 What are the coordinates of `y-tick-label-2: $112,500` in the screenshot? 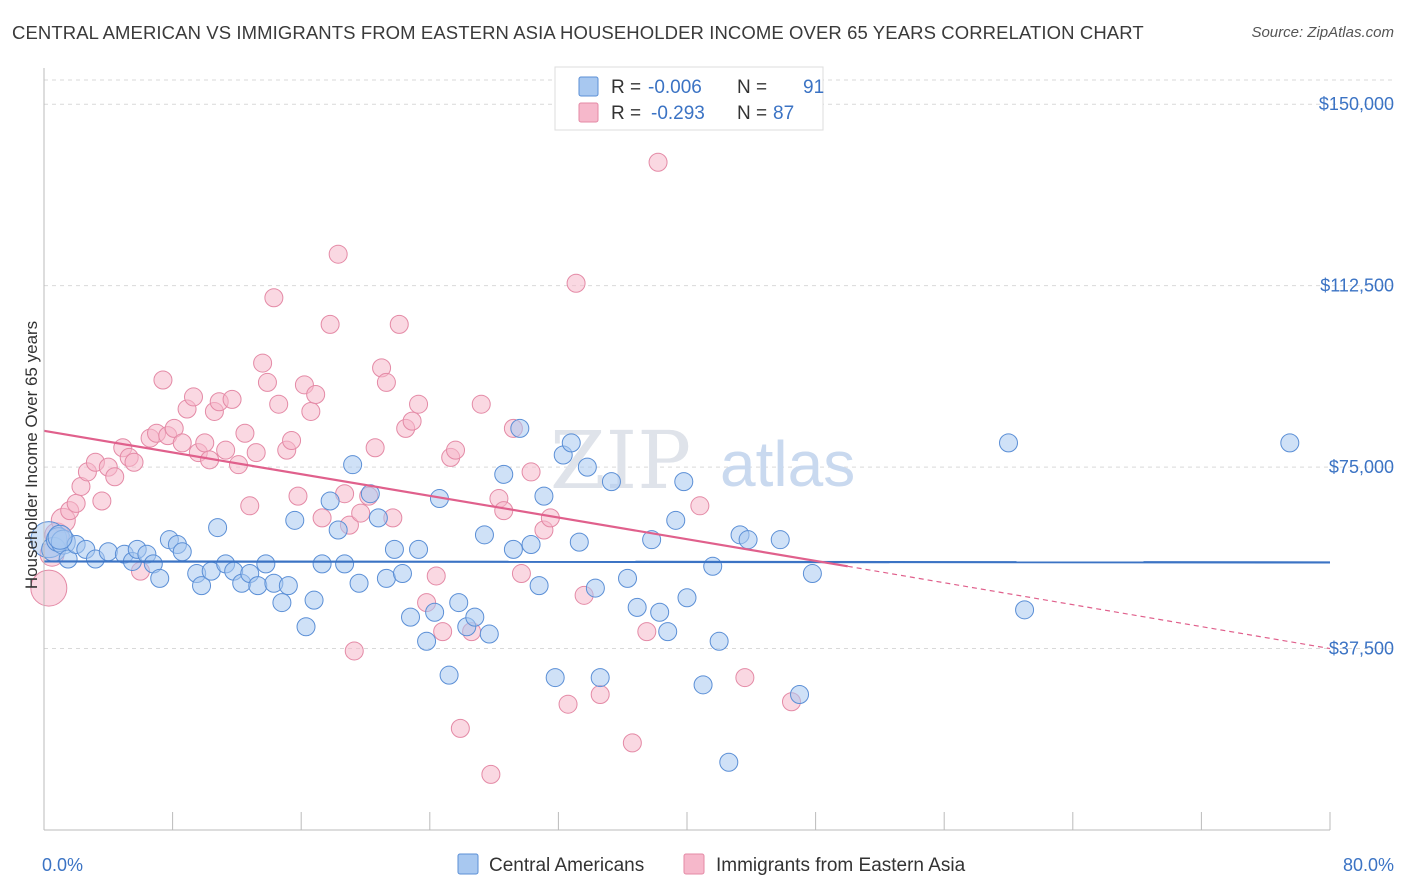 It's located at (1357, 286).